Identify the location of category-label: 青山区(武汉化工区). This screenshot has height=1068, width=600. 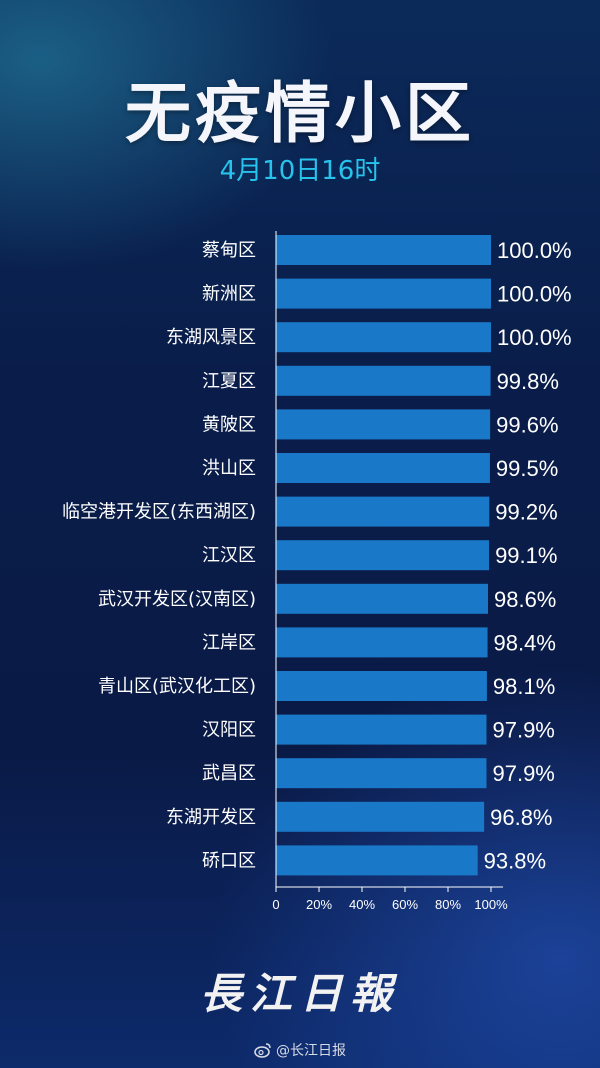
(177, 686).